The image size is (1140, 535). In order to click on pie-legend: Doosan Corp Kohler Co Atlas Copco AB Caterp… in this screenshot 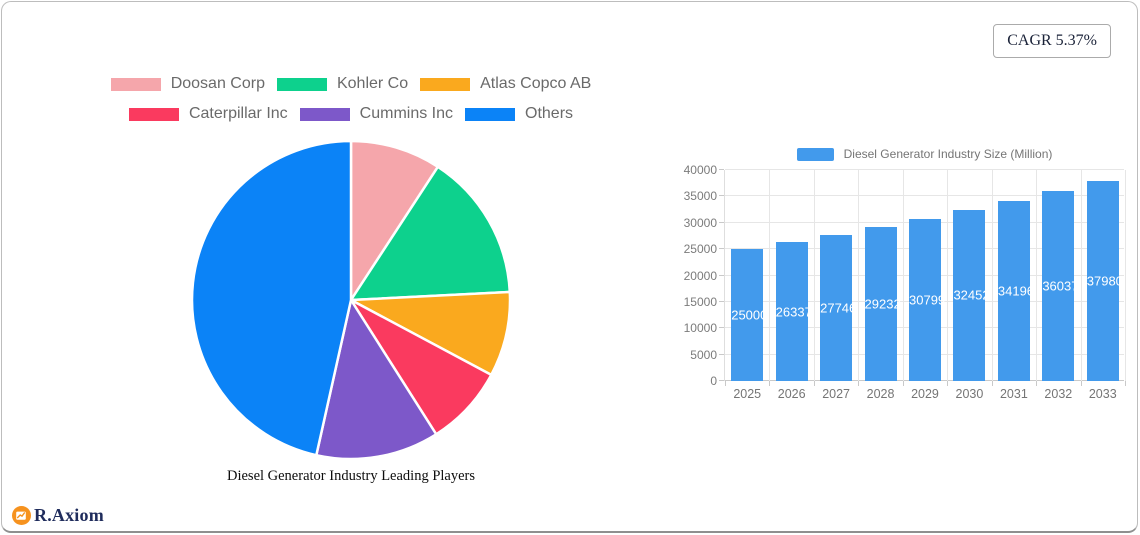, I will do `click(351, 99)`.